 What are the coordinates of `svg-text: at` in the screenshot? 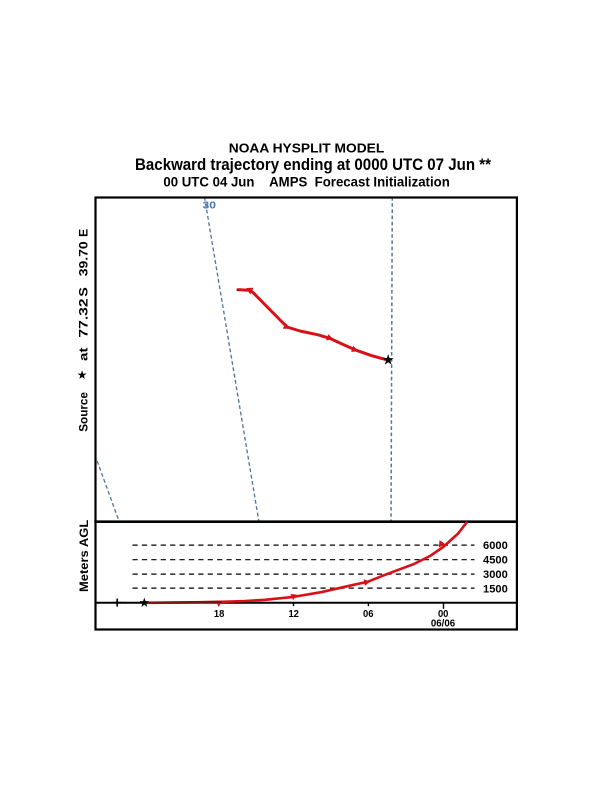 It's located at (84, 355).